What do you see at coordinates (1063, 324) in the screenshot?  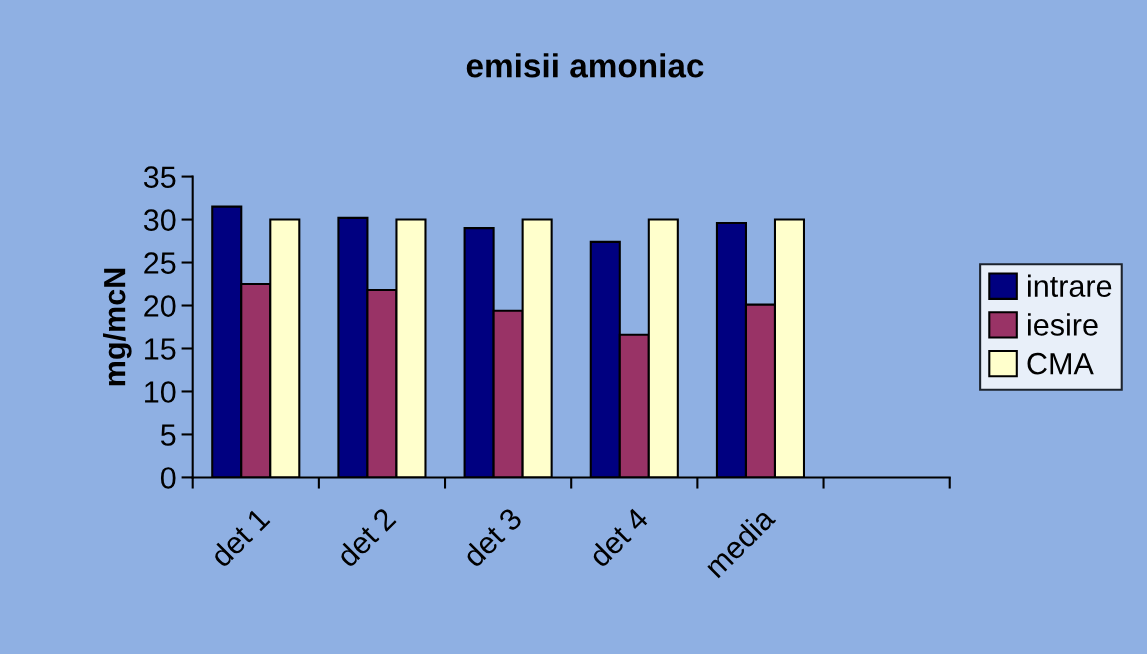 I see `legend-label: iesire` at bounding box center [1063, 324].